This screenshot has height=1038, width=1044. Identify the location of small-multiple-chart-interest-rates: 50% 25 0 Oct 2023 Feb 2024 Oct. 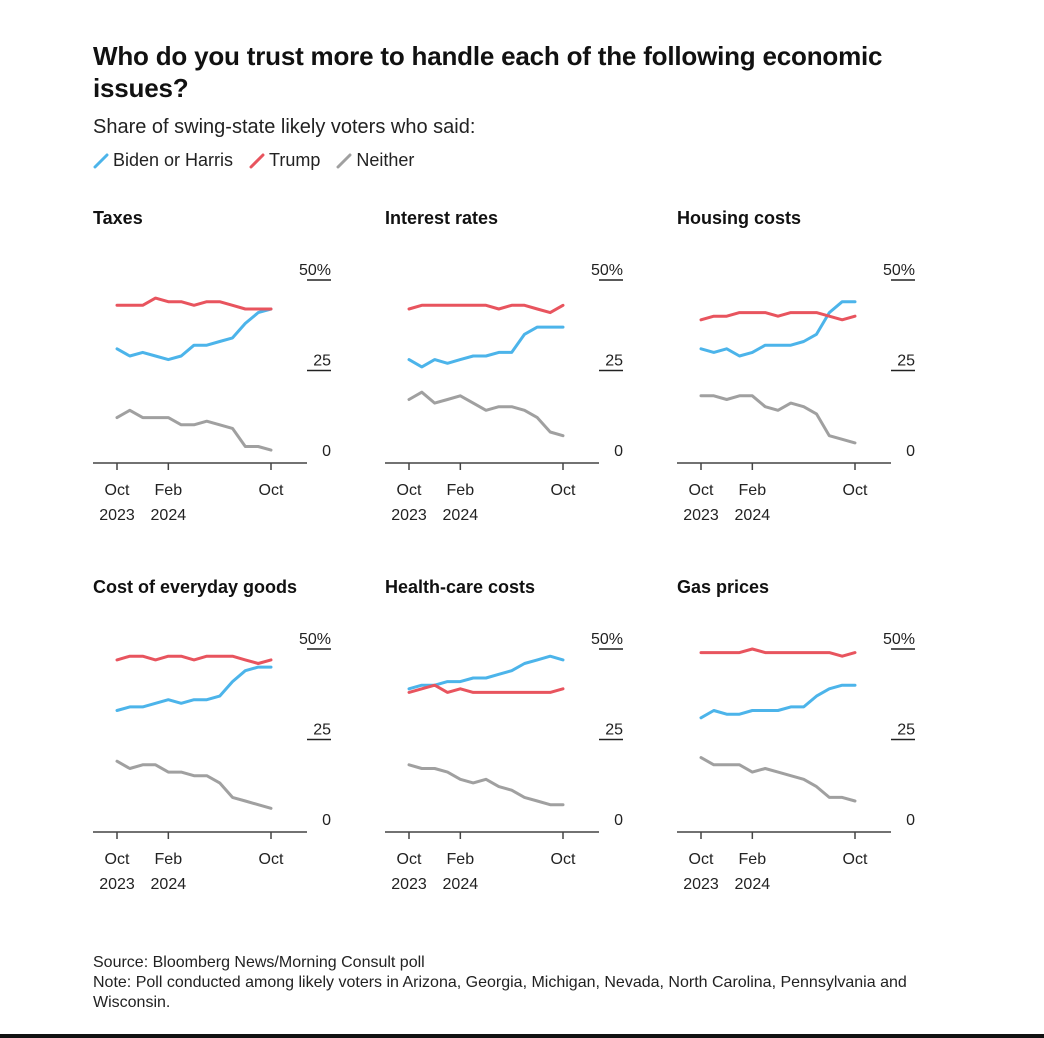
(504, 393).